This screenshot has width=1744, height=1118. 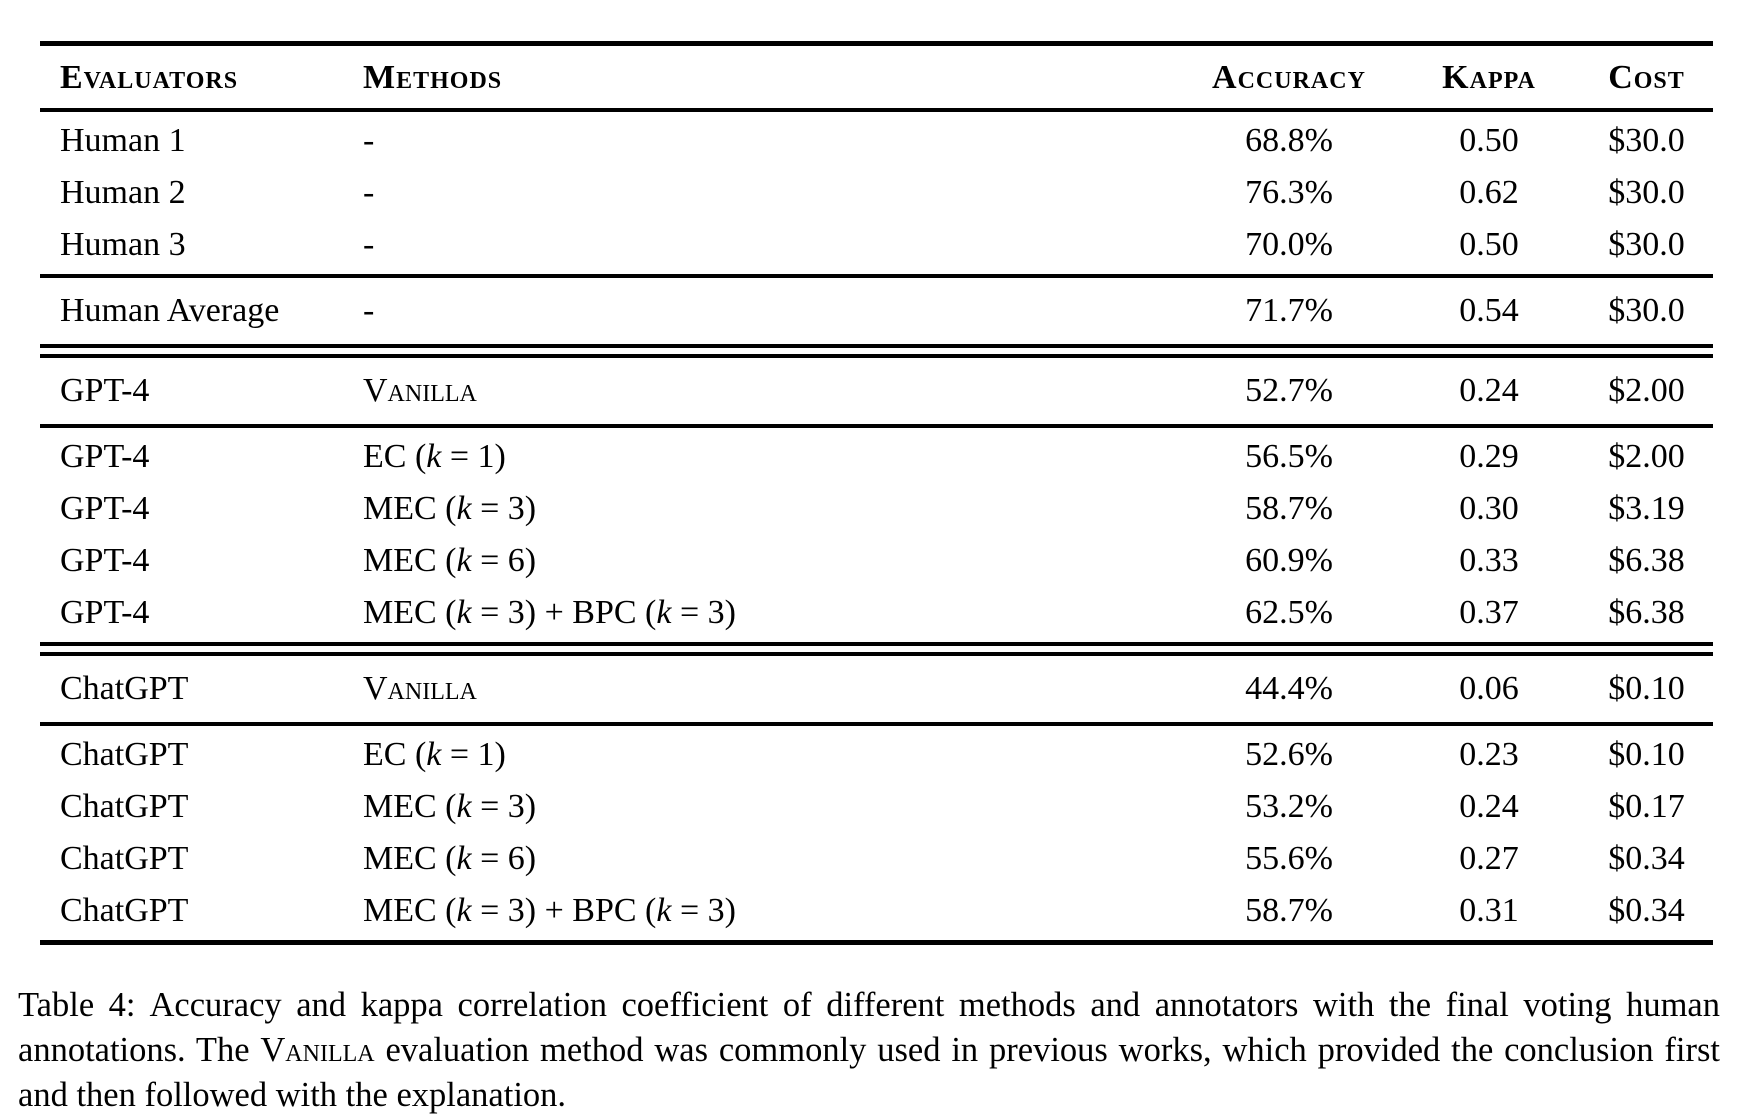 I want to click on cost-cell: $3.19, so click(x=1646, y=508).